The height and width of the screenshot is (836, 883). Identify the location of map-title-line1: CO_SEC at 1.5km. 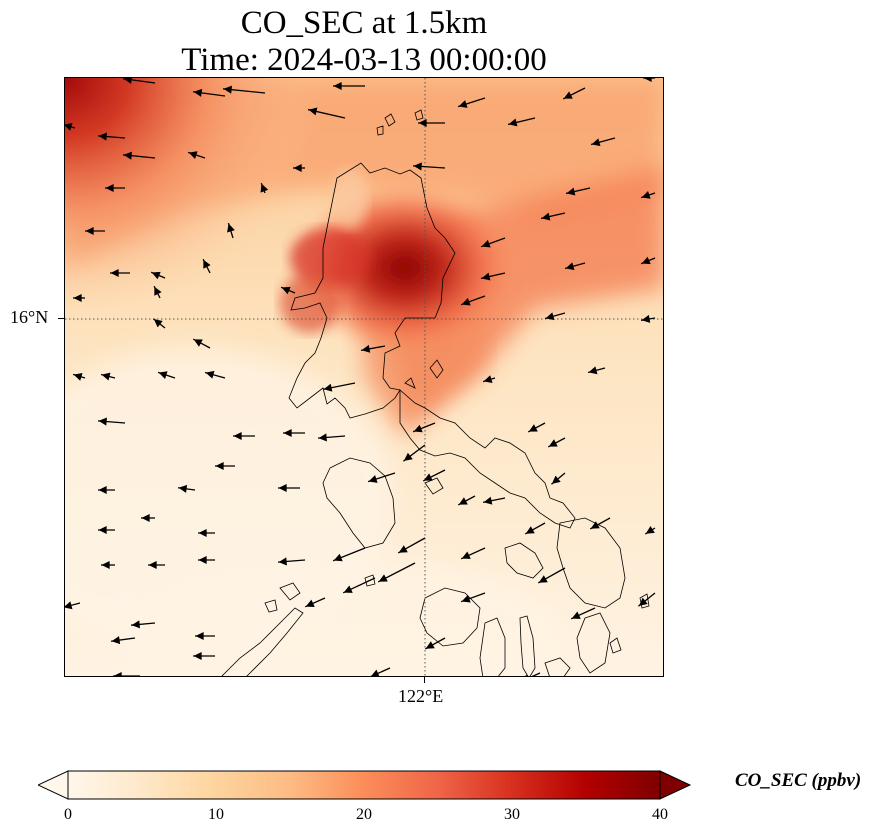
(364, 23).